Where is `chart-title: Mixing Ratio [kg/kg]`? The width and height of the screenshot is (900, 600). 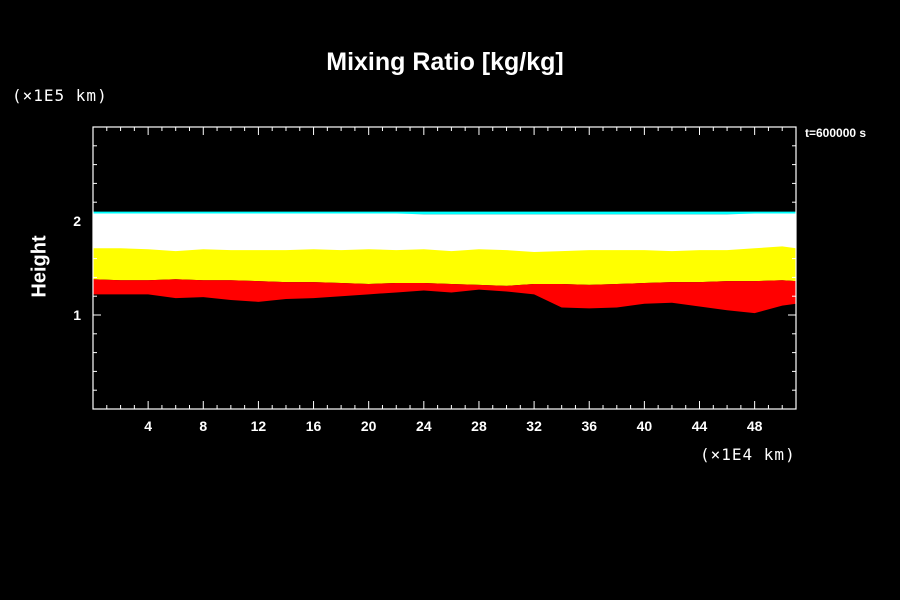
chart-title: Mixing Ratio [kg/kg] is located at coordinates (445, 62).